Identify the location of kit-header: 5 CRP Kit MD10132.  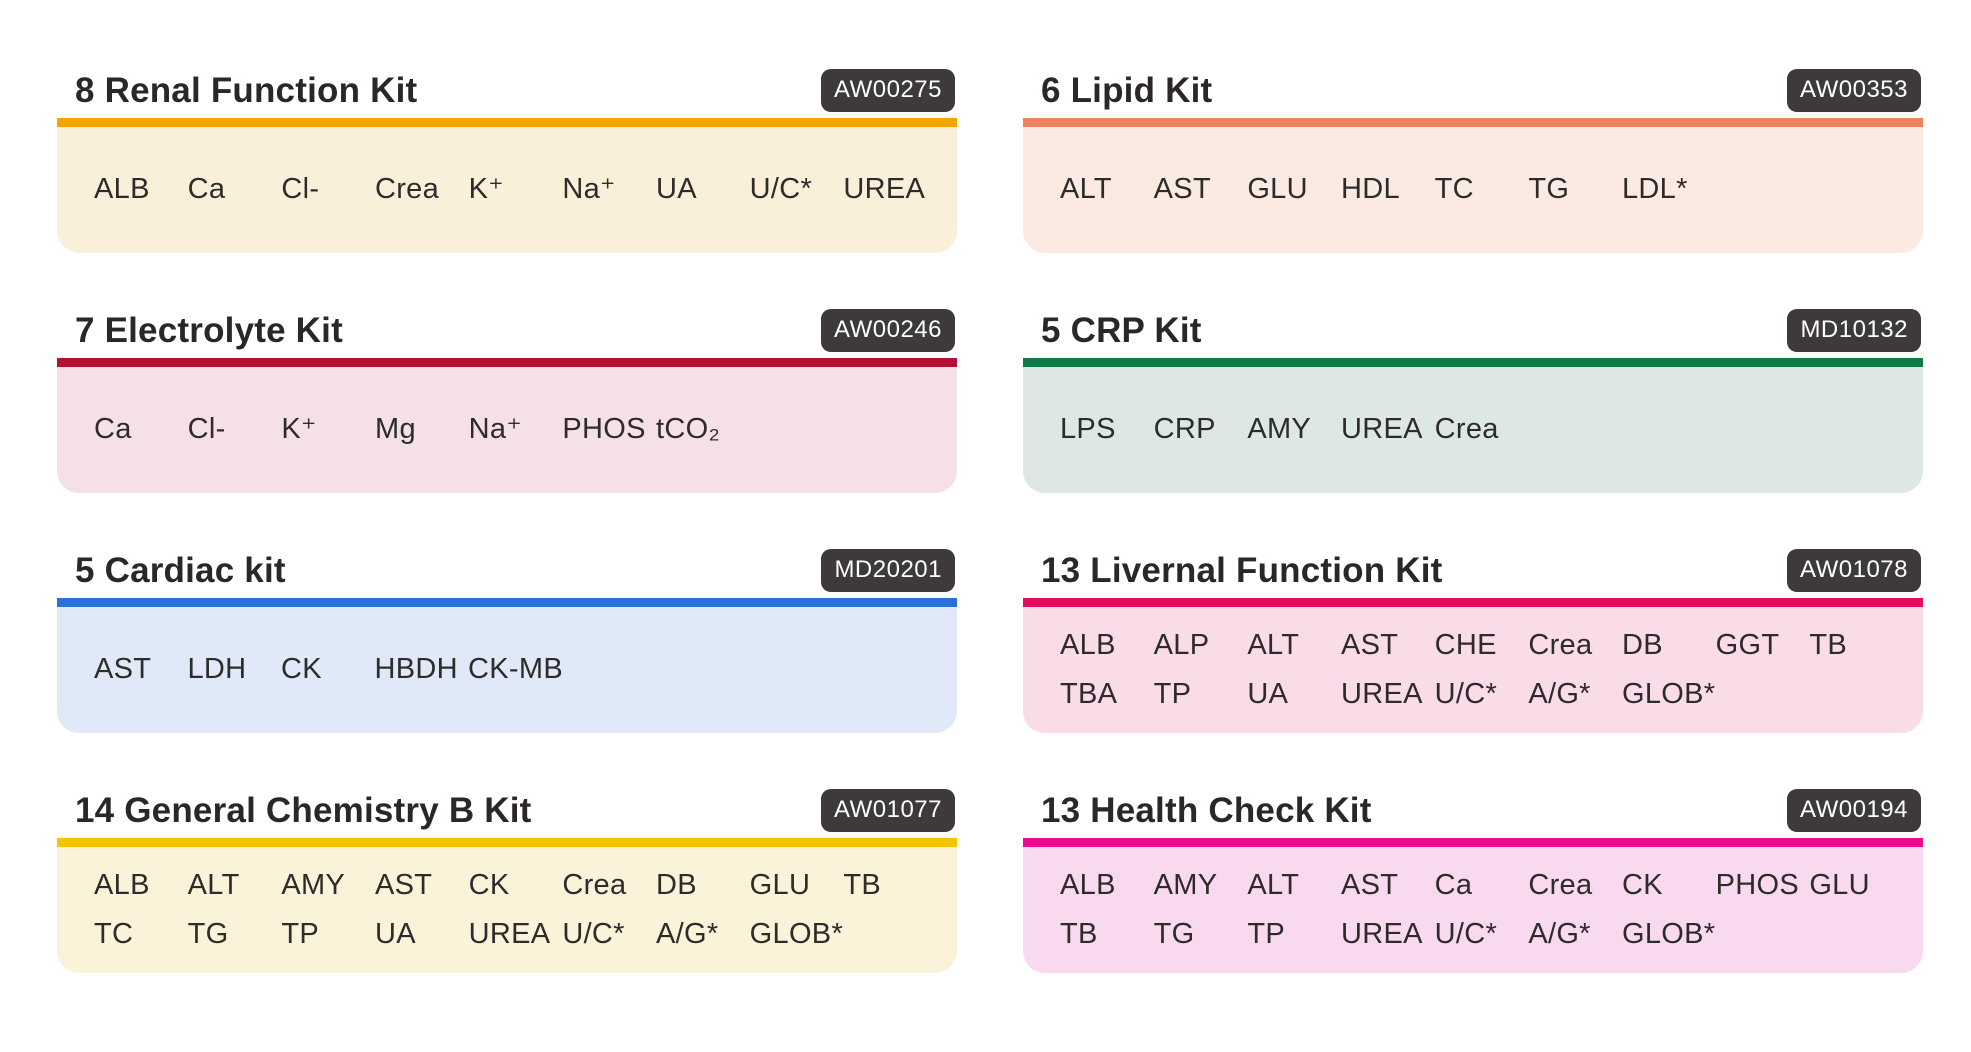
(1473, 330).